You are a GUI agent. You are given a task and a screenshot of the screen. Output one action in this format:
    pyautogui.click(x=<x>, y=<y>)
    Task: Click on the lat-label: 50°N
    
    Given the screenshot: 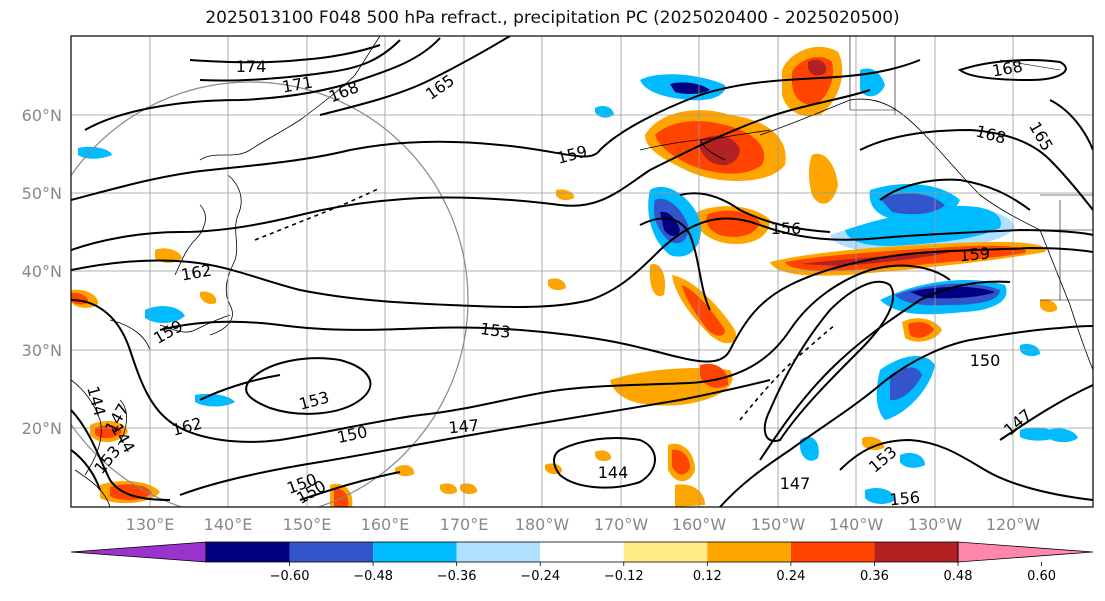 What is the action you would take?
    pyautogui.click(x=42, y=193)
    